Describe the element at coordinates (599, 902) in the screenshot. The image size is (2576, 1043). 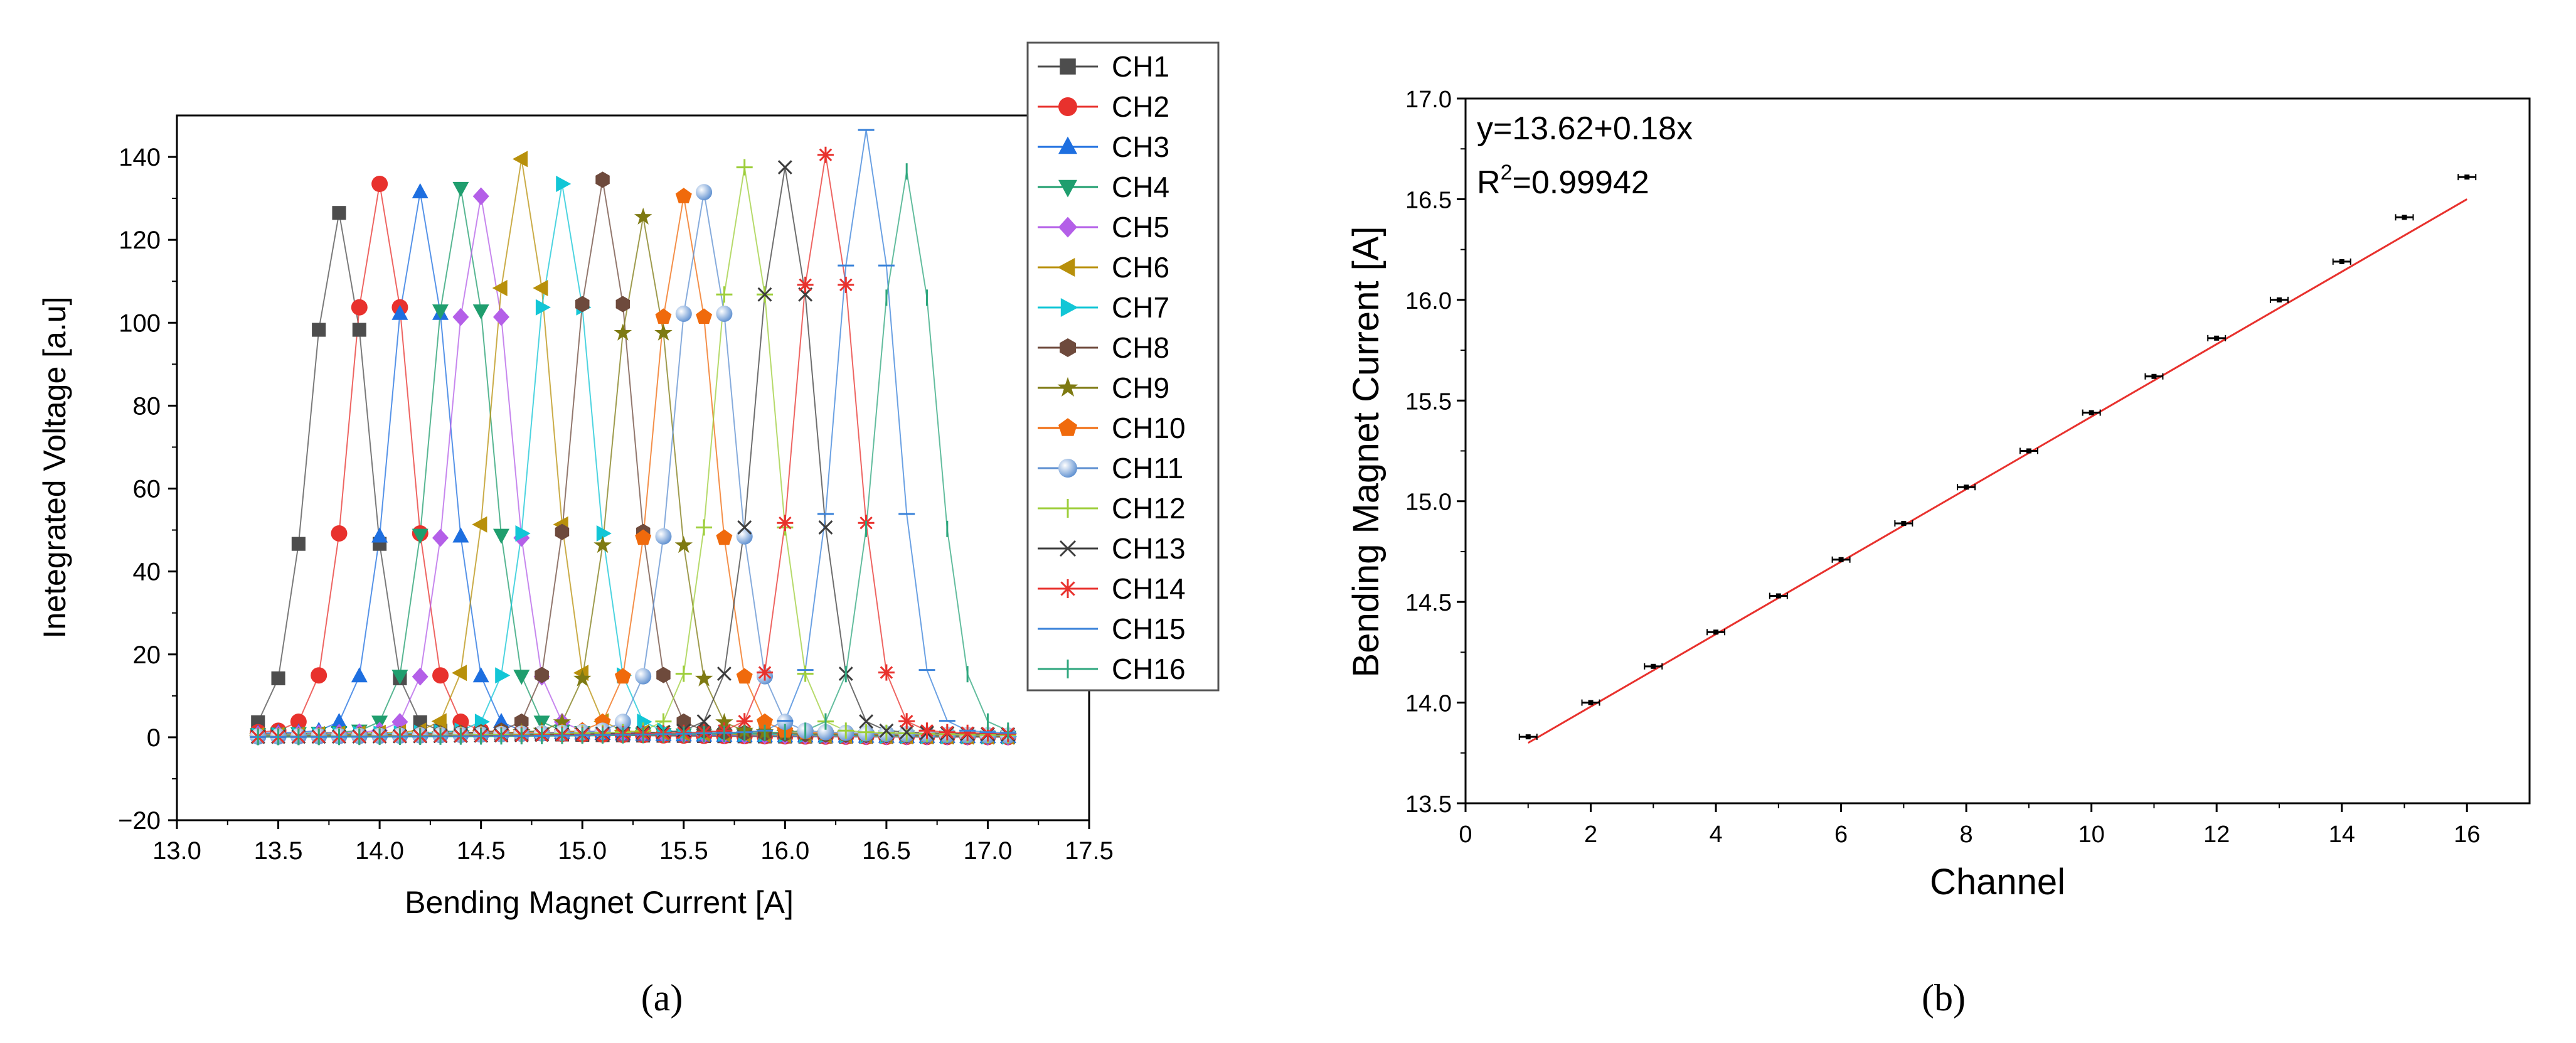
I see `panel-a-x-axis-label: Bending Magnet Current [A]` at that location.